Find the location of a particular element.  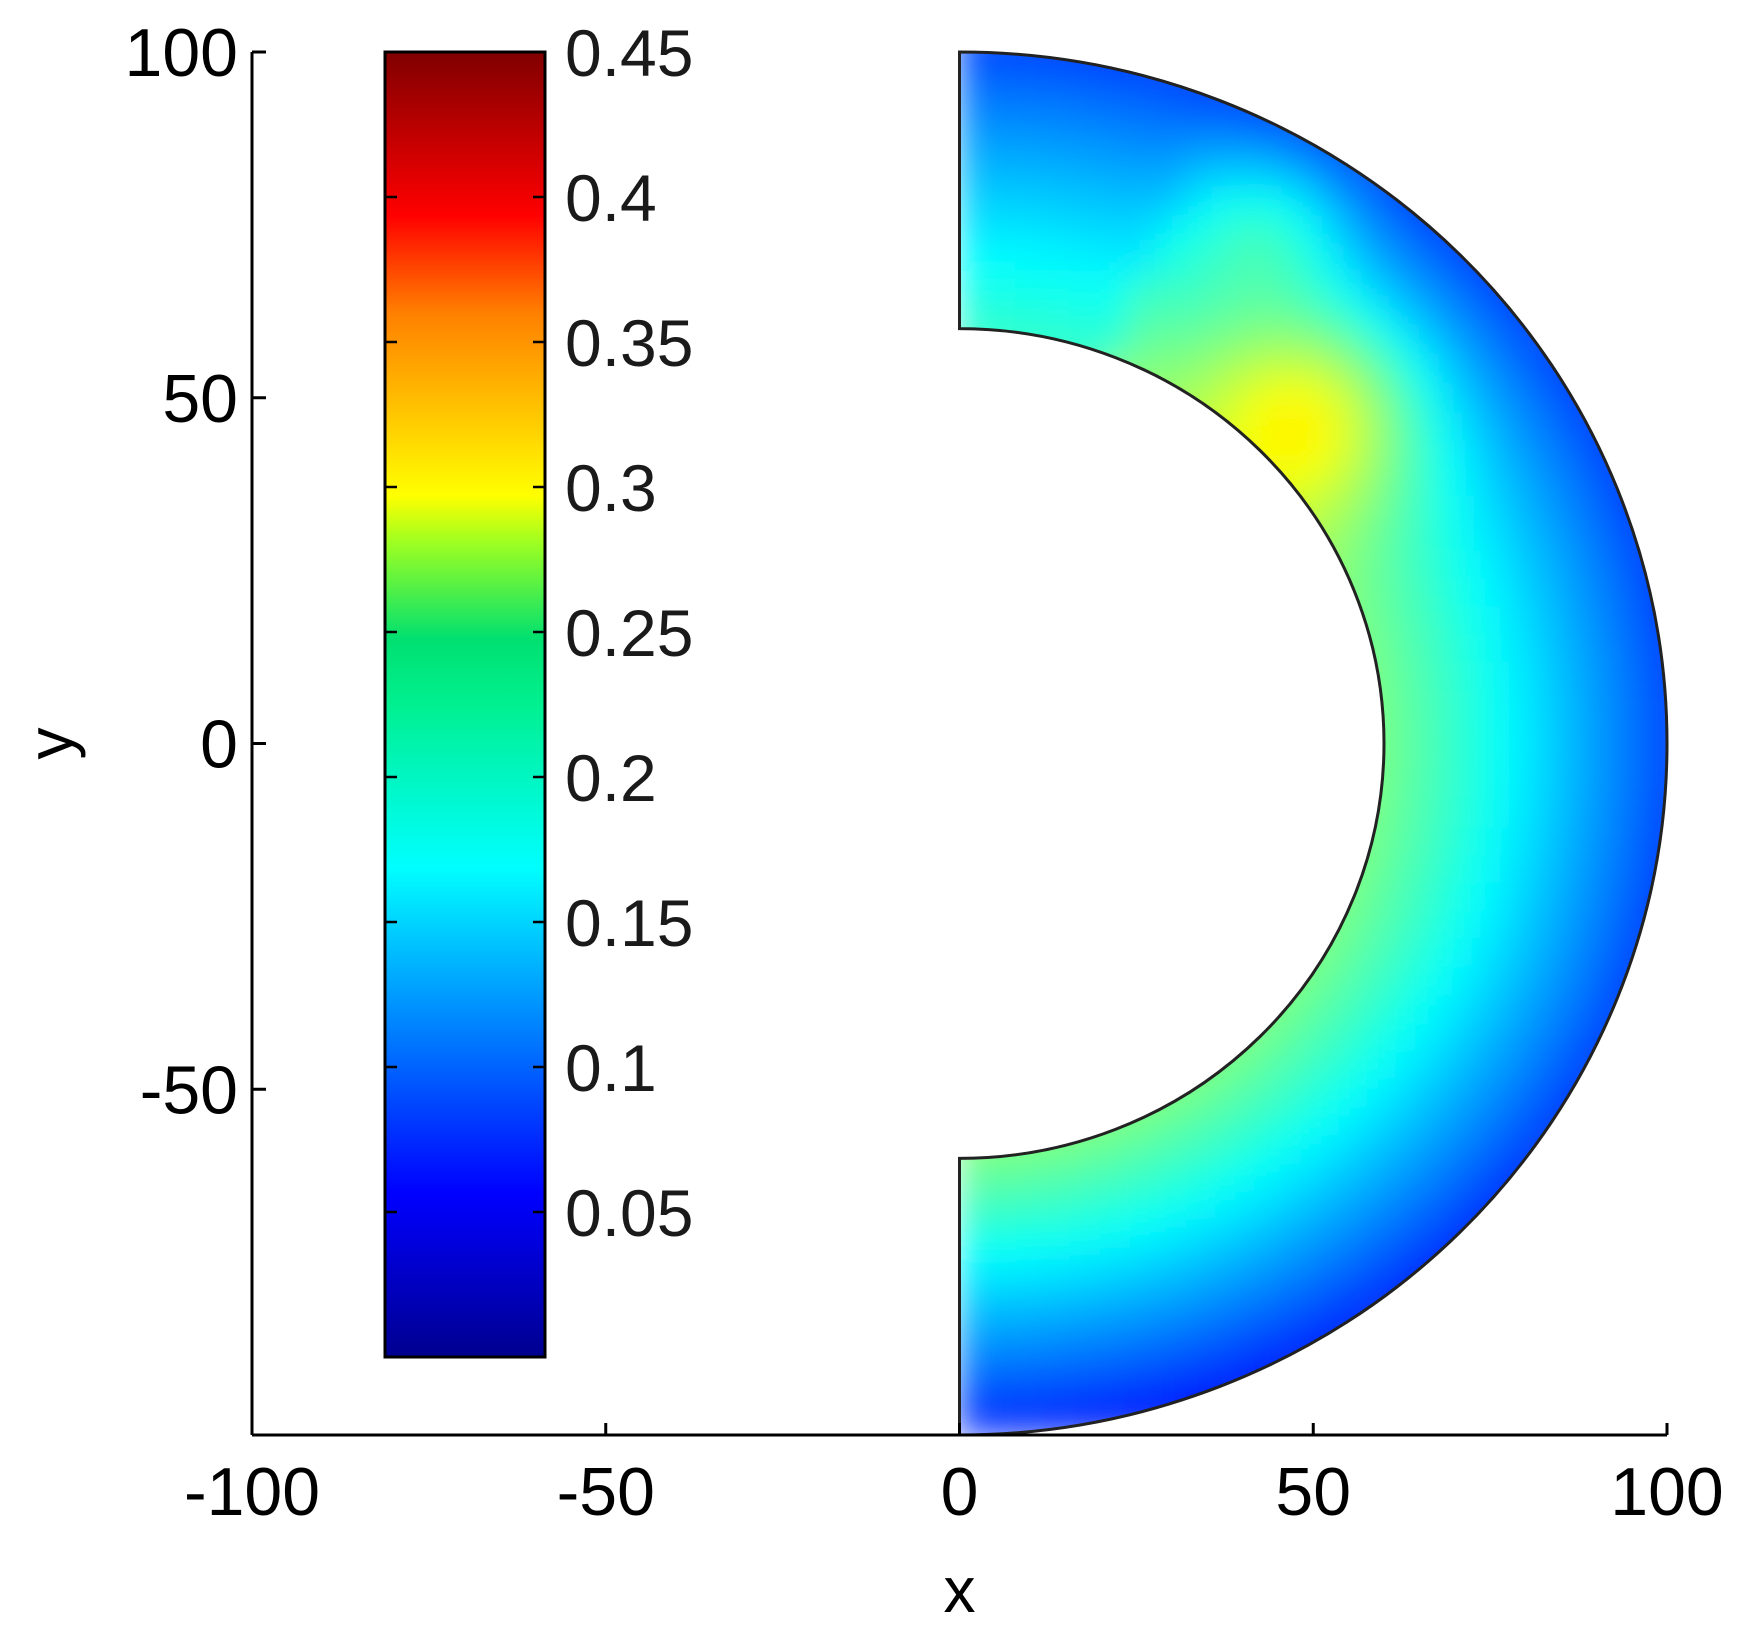

colorbar-tick-label: 0.45 is located at coordinates (629, 53).